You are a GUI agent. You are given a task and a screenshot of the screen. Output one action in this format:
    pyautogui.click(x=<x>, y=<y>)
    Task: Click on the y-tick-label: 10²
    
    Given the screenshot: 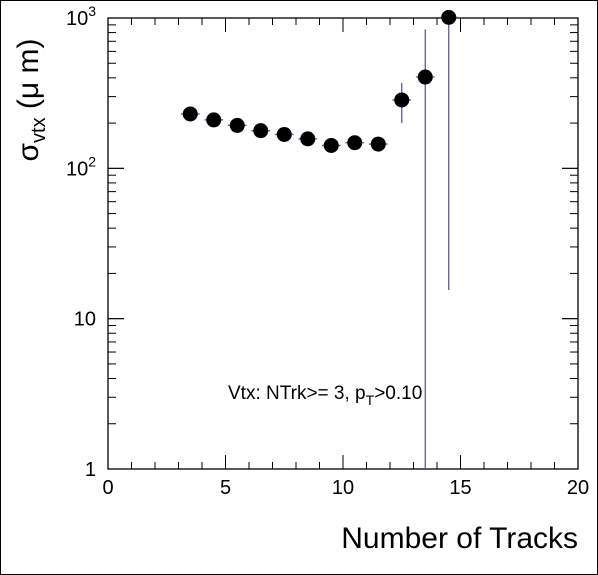 What is the action you would take?
    pyautogui.click(x=81, y=166)
    